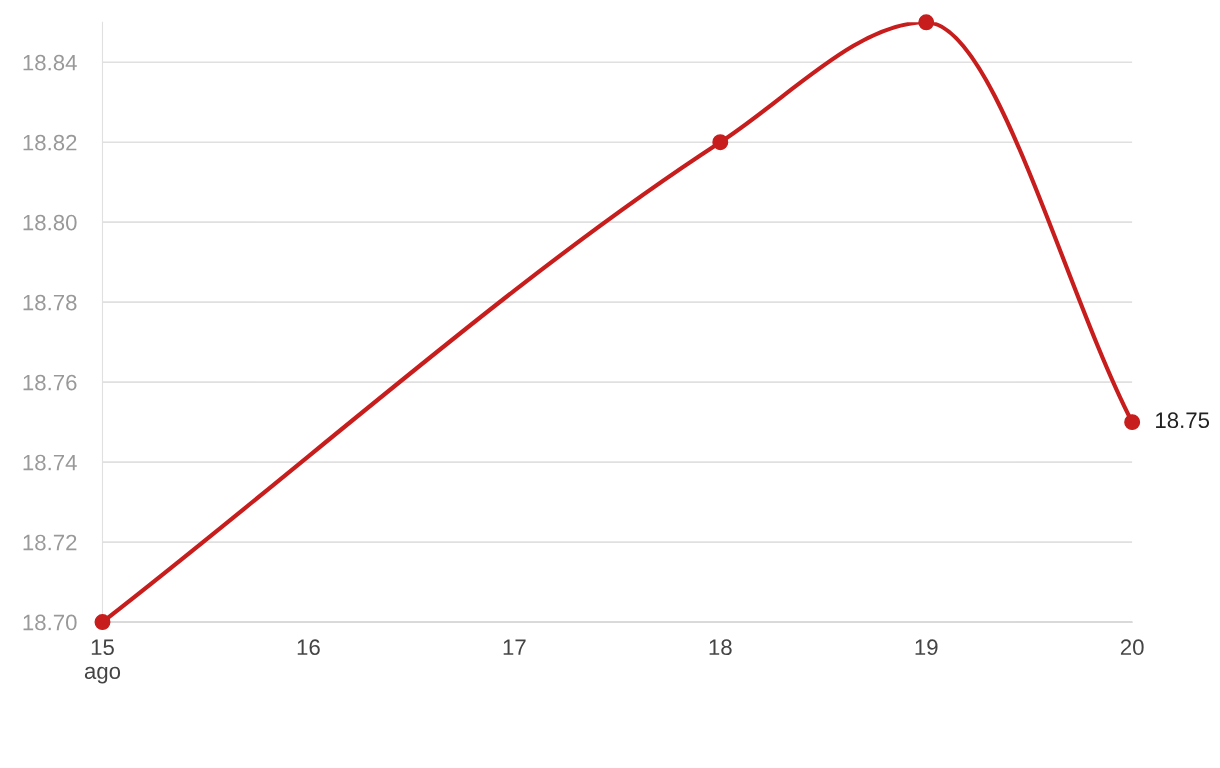 Image resolution: width=1220 pixels, height=768 pixels. Describe the element at coordinates (50, 62) in the screenshot. I see `y-tick-label: 18.84` at that location.